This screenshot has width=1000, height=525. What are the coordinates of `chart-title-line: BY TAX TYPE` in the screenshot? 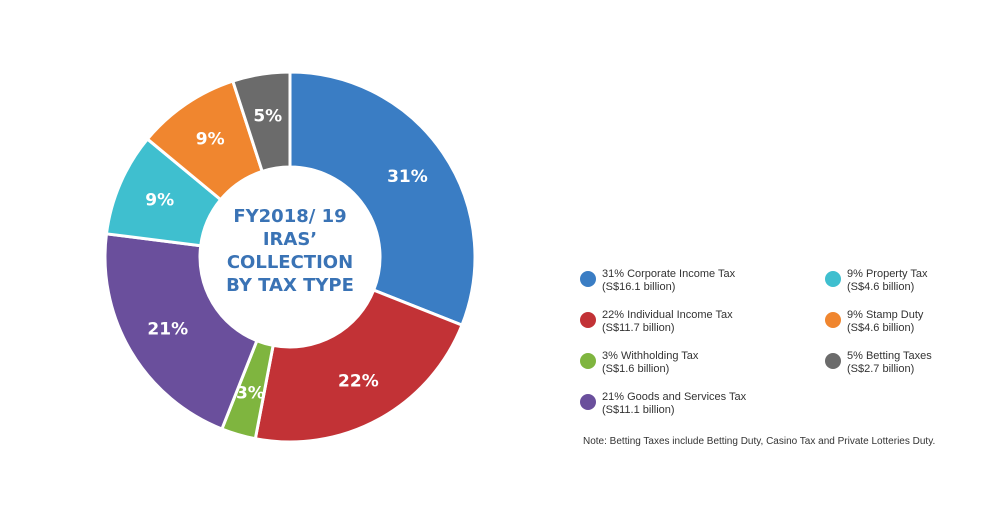 It's located at (290, 285).